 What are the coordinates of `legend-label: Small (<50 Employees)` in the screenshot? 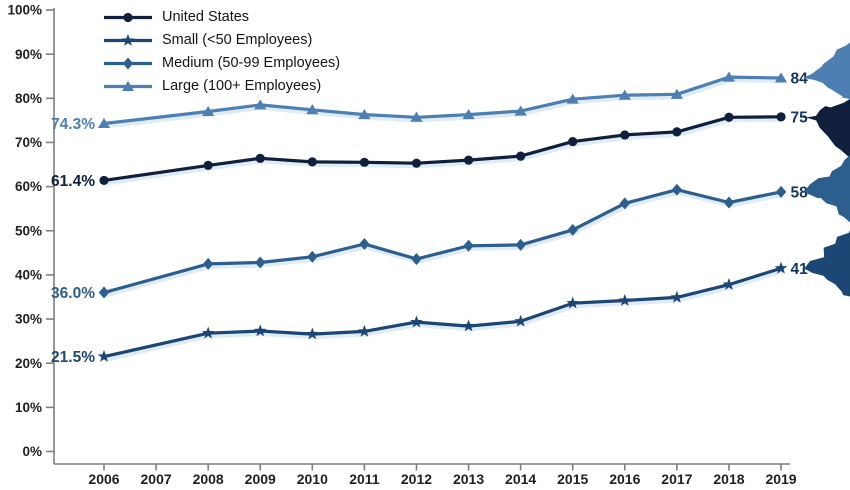 It's located at (237, 40).